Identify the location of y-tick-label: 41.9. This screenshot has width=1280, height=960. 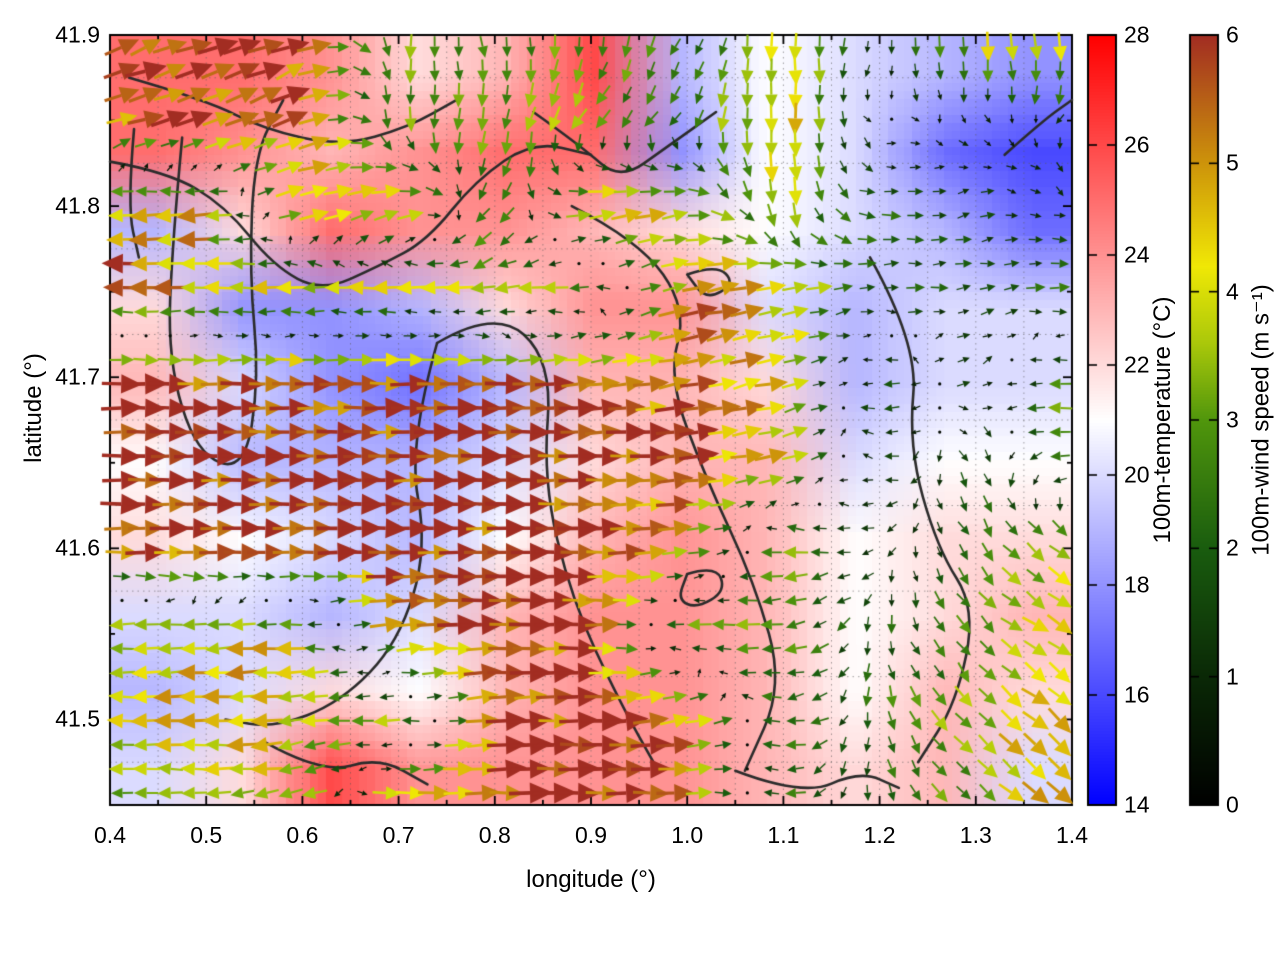
(77, 34).